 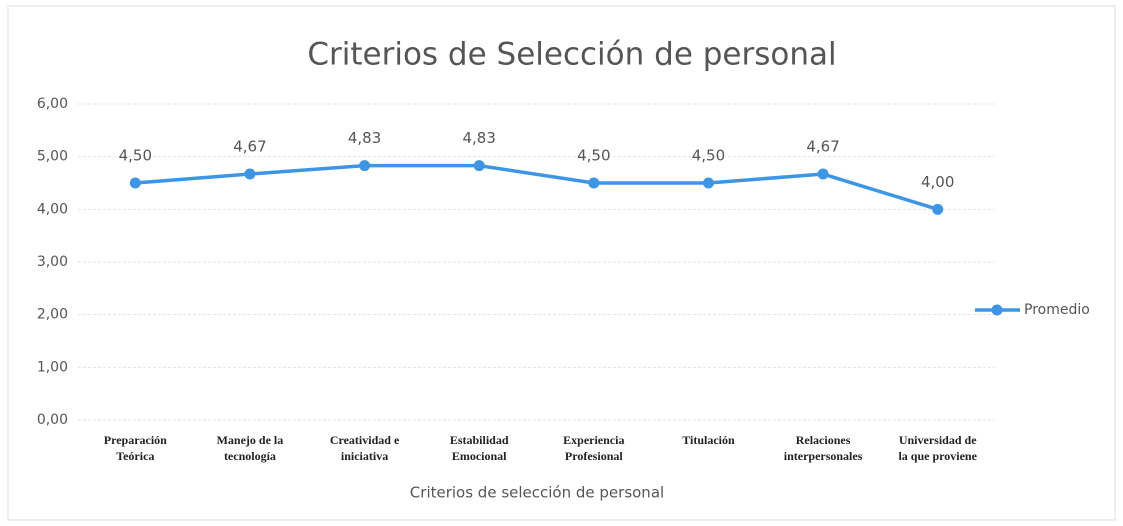 What do you see at coordinates (52, 420) in the screenshot?
I see `y-tick-label: 0,00` at bounding box center [52, 420].